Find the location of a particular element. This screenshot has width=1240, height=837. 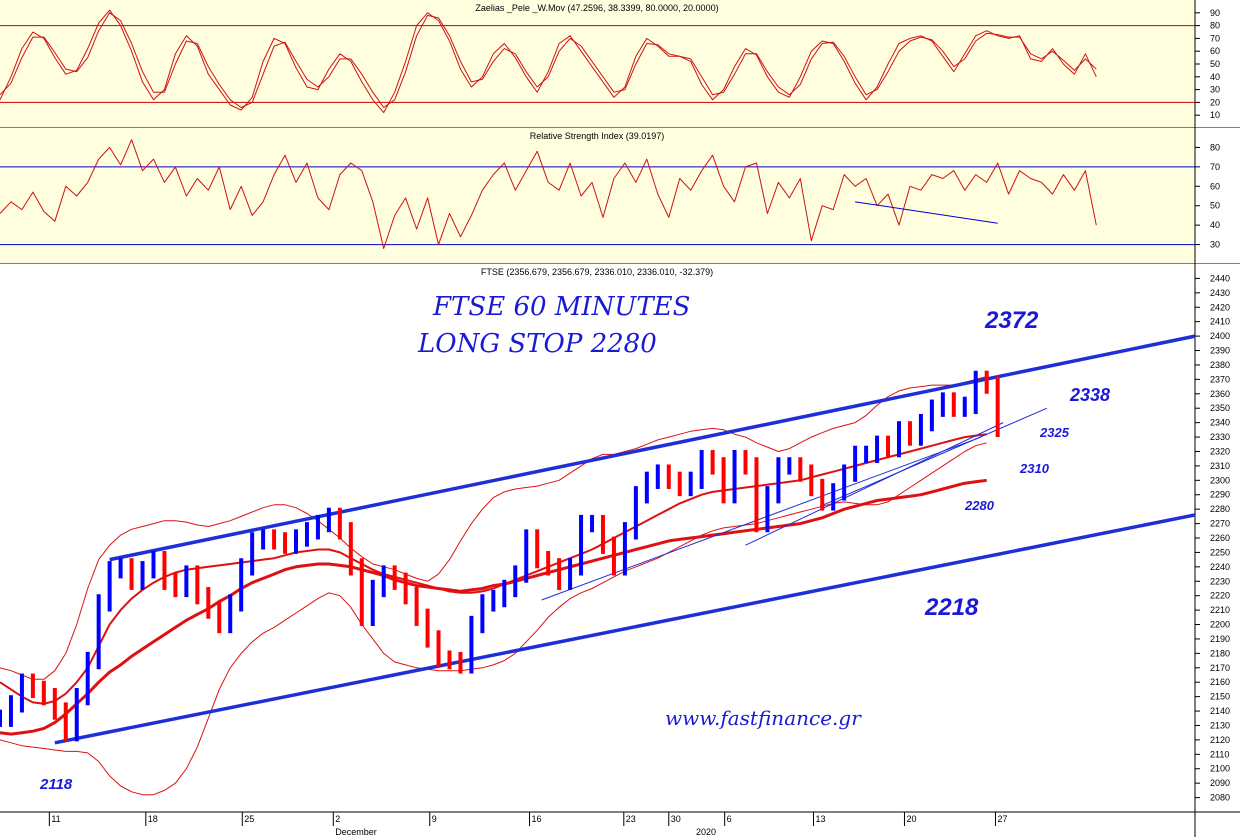

y-tick-label: 2210 is located at coordinates (1220, 610).